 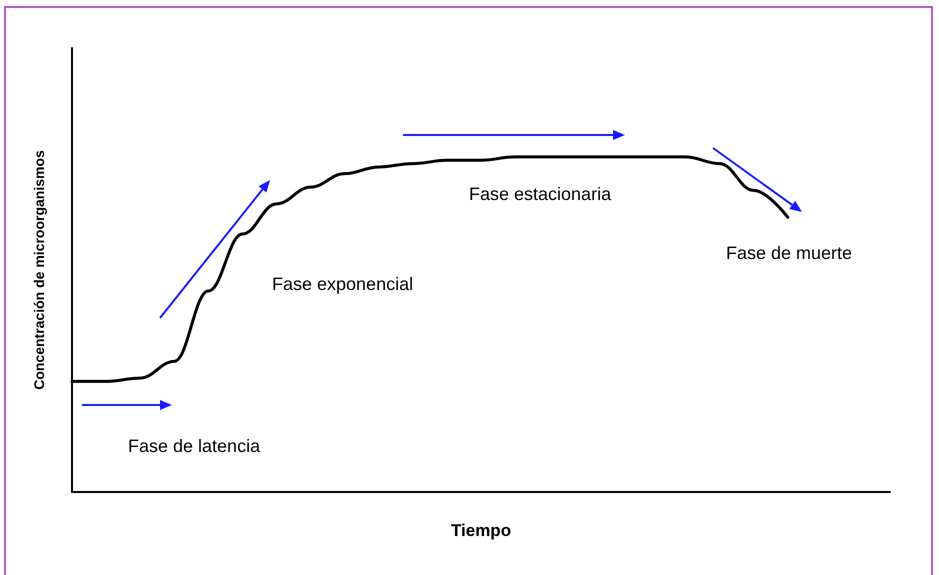 I want to click on x-axis-title: Tiempo, so click(x=481, y=530).